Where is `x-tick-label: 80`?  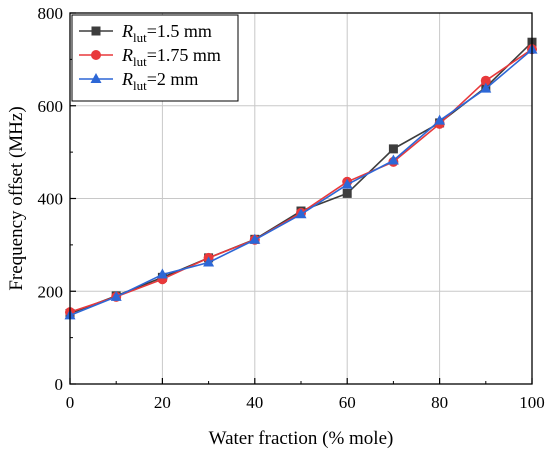
x-tick-label: 80 is located at coordinates (439, 402).